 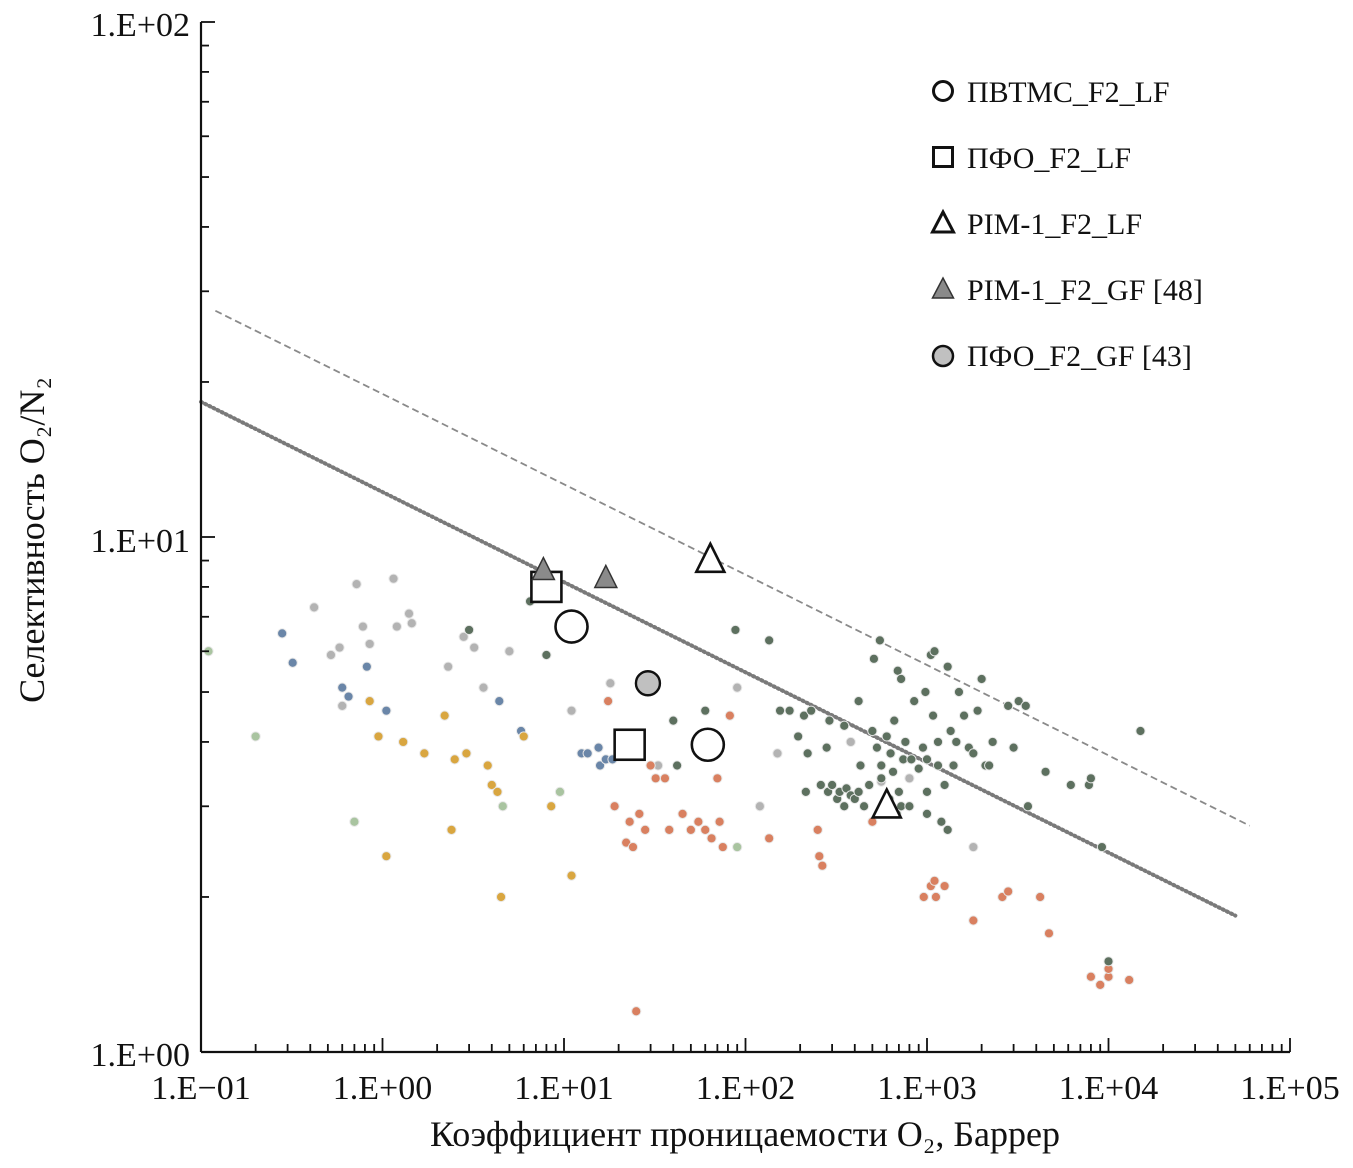 I want to click on x-axis-title: Коэффициент проницаемости O₂, Баррер, so click(x=745, y=1134).